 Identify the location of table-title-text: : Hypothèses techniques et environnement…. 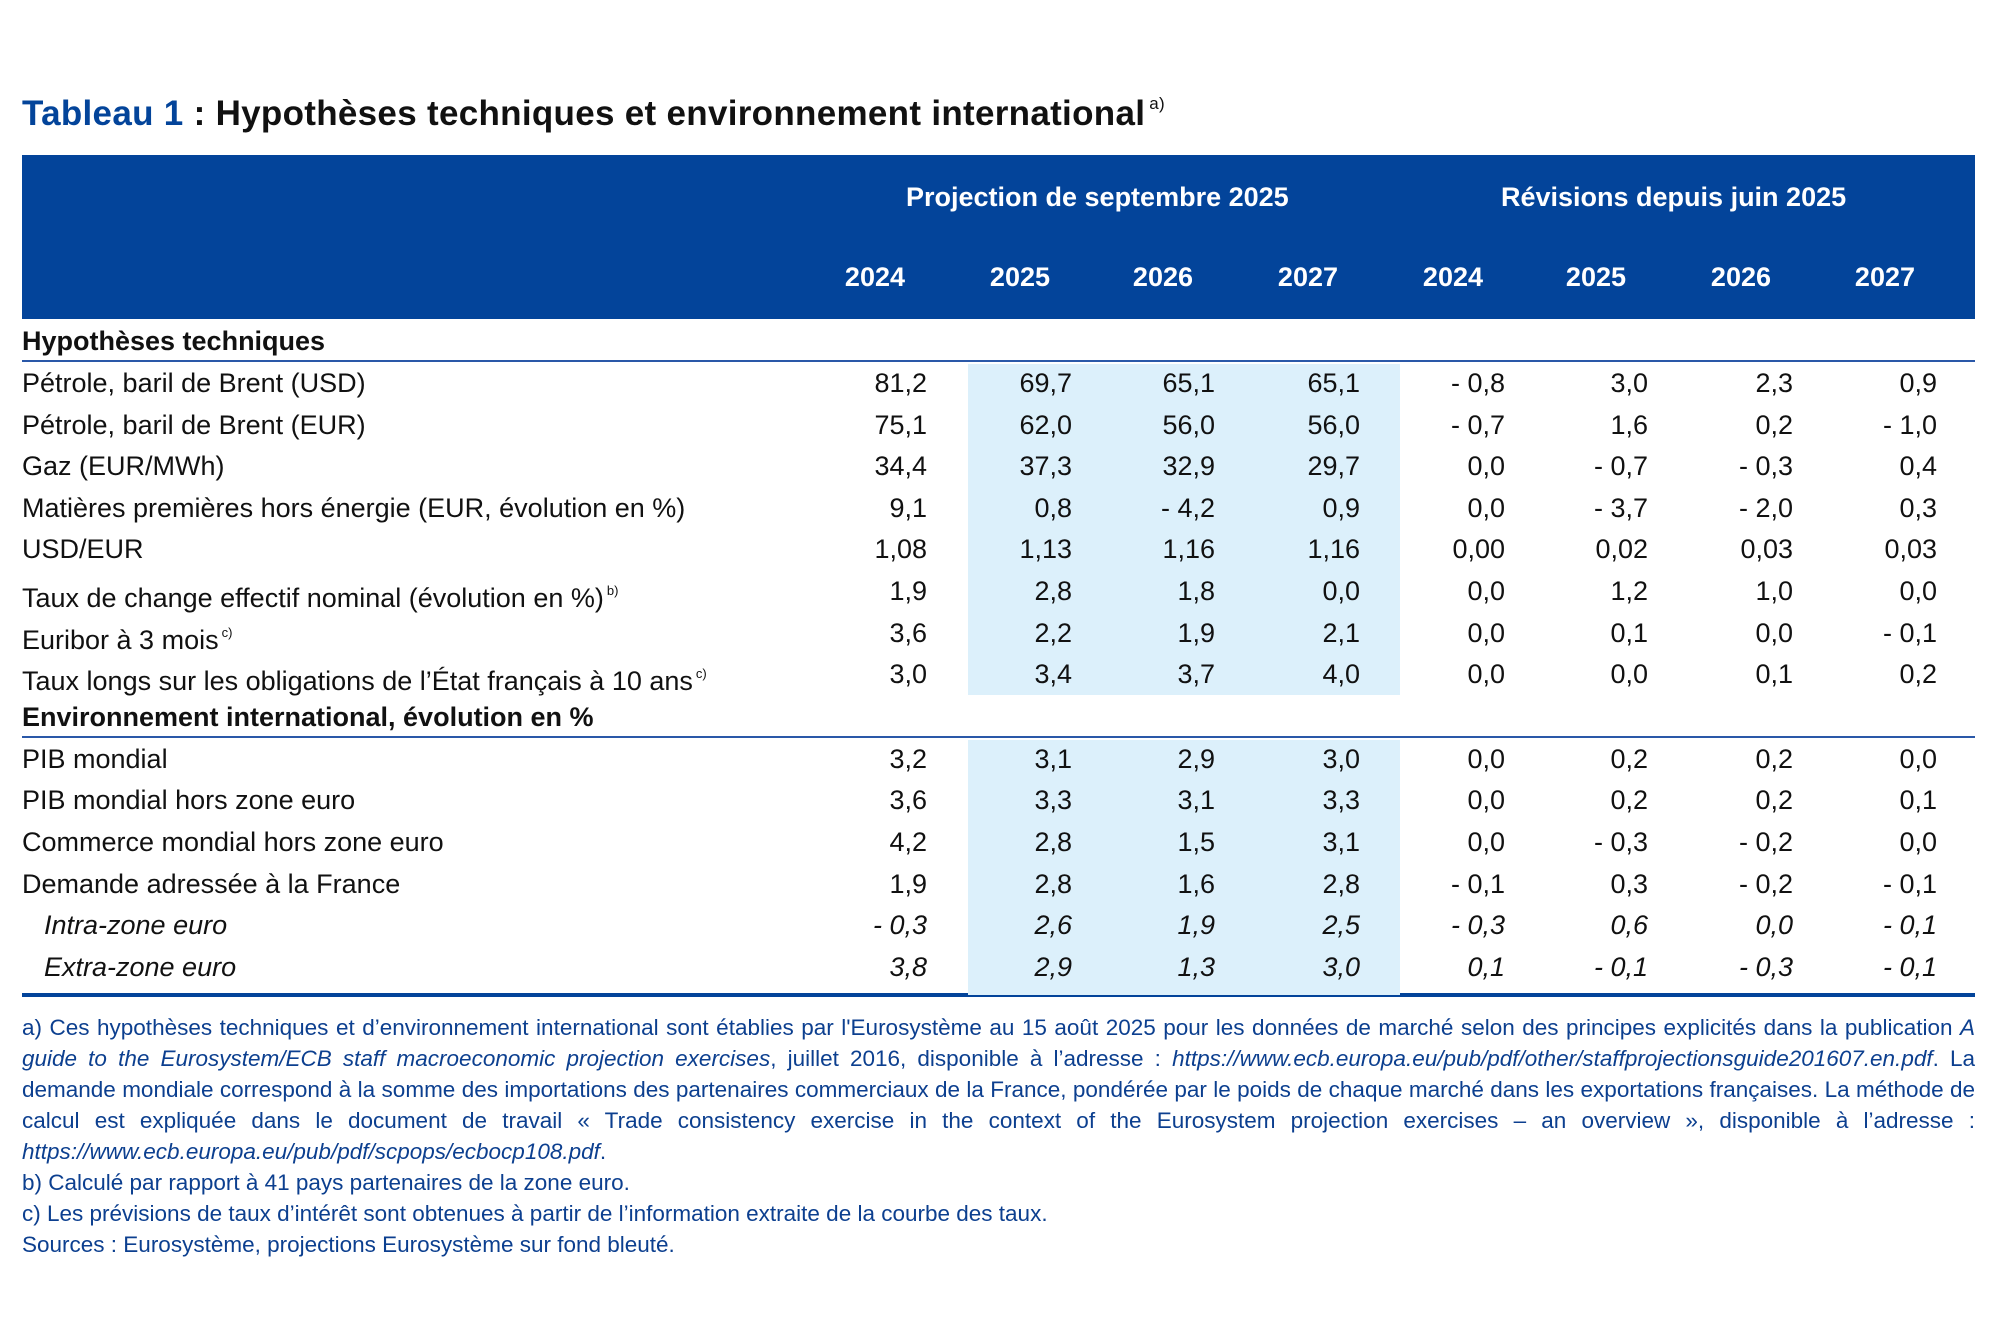
(664, 113).